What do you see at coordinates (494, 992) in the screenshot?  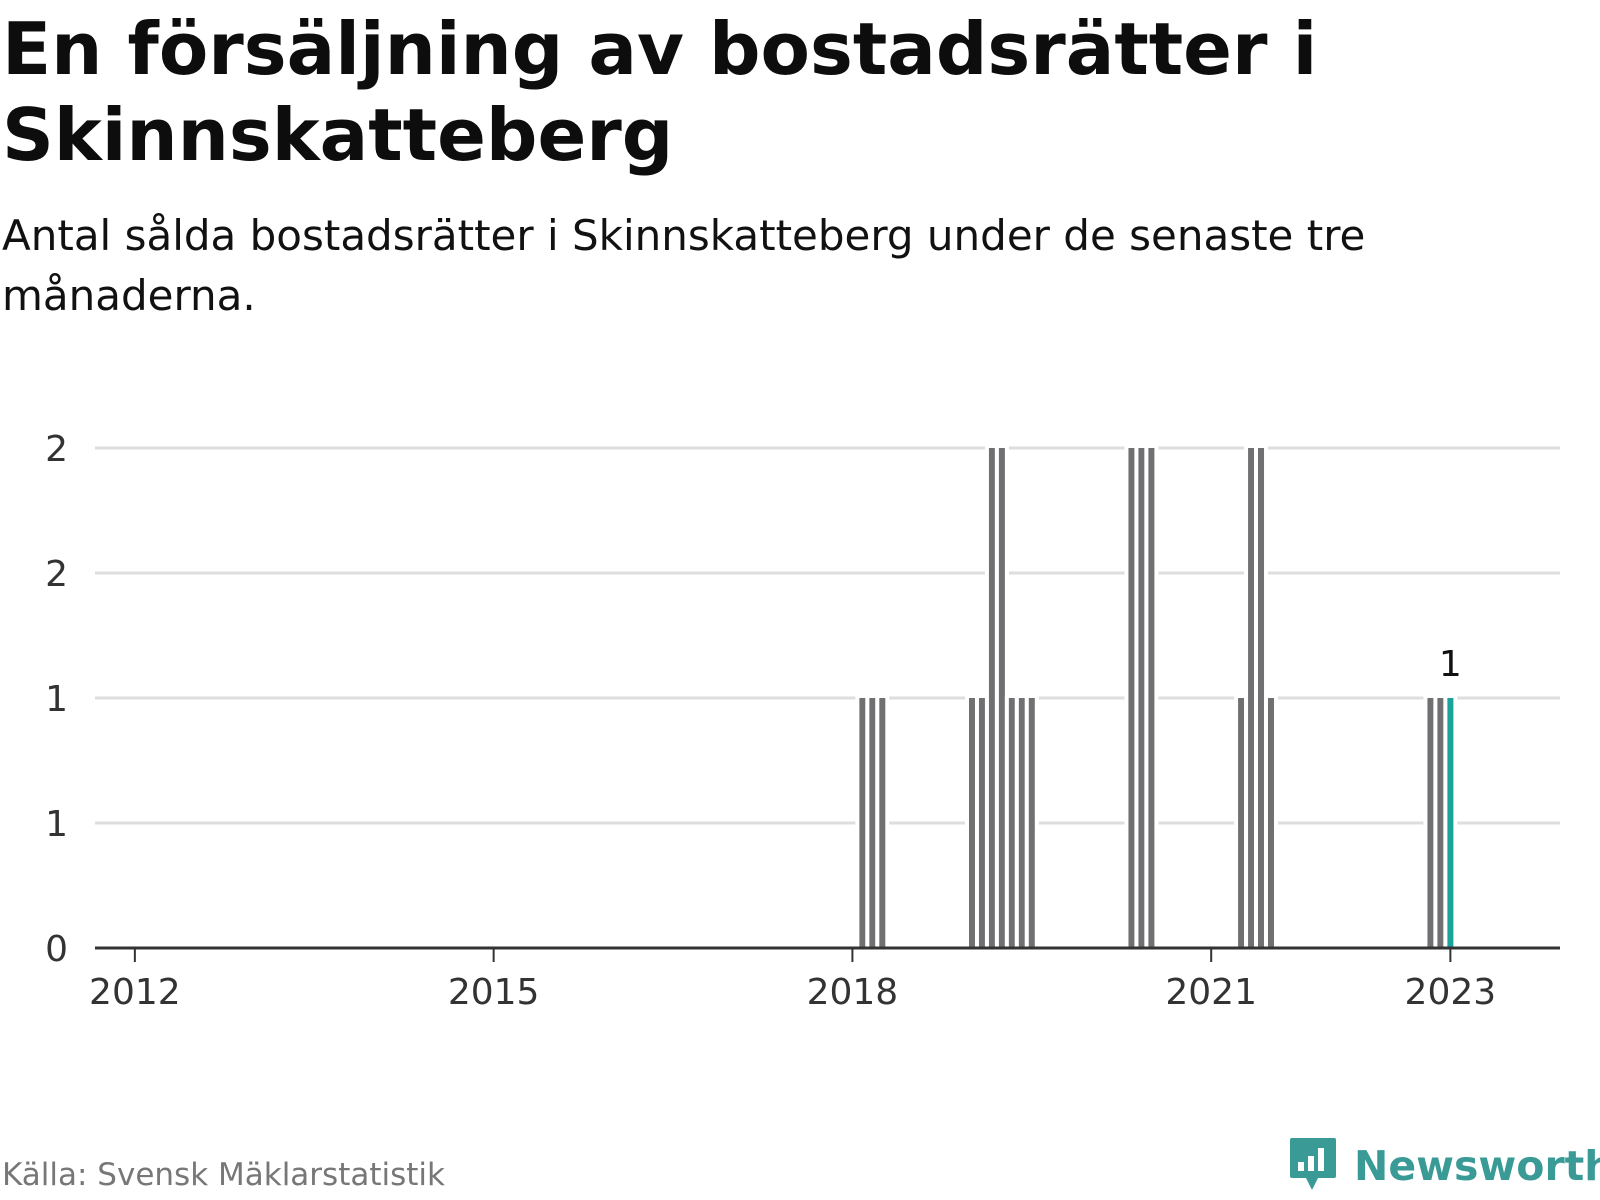 I see `x-tick-label: 2015` at bounding box center [494, 992].